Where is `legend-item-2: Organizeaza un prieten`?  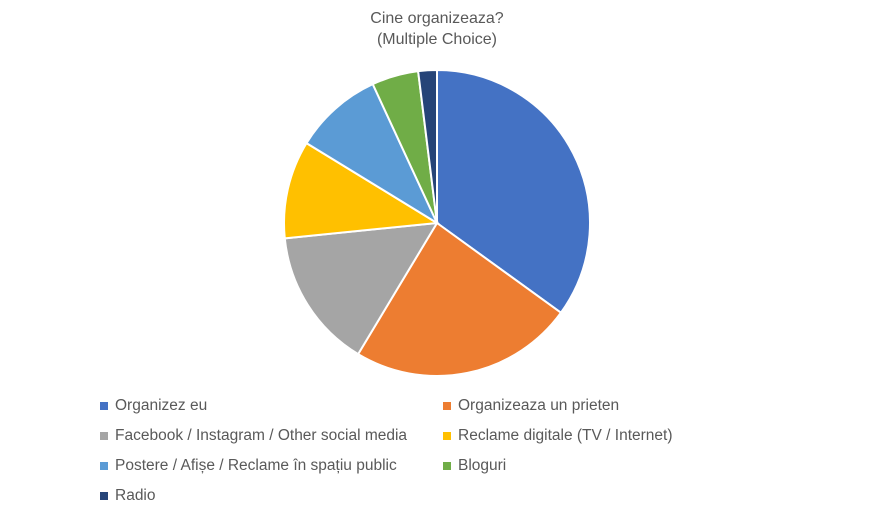 legend-item-2: Organizeaza un prieten is located at coordinates (531, 406).